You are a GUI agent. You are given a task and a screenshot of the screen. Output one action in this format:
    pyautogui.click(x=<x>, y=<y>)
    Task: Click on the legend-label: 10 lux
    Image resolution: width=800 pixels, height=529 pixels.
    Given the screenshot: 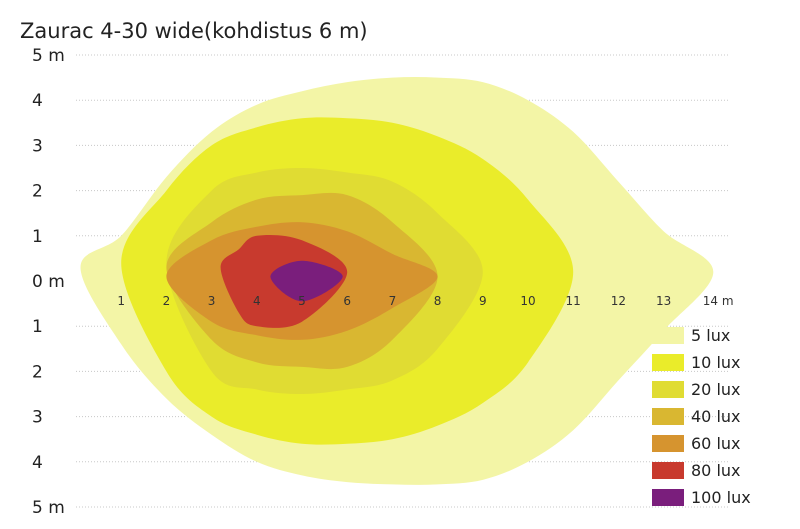 What is the action you would take?
    pyautogui.click(x=716, y=362)
    